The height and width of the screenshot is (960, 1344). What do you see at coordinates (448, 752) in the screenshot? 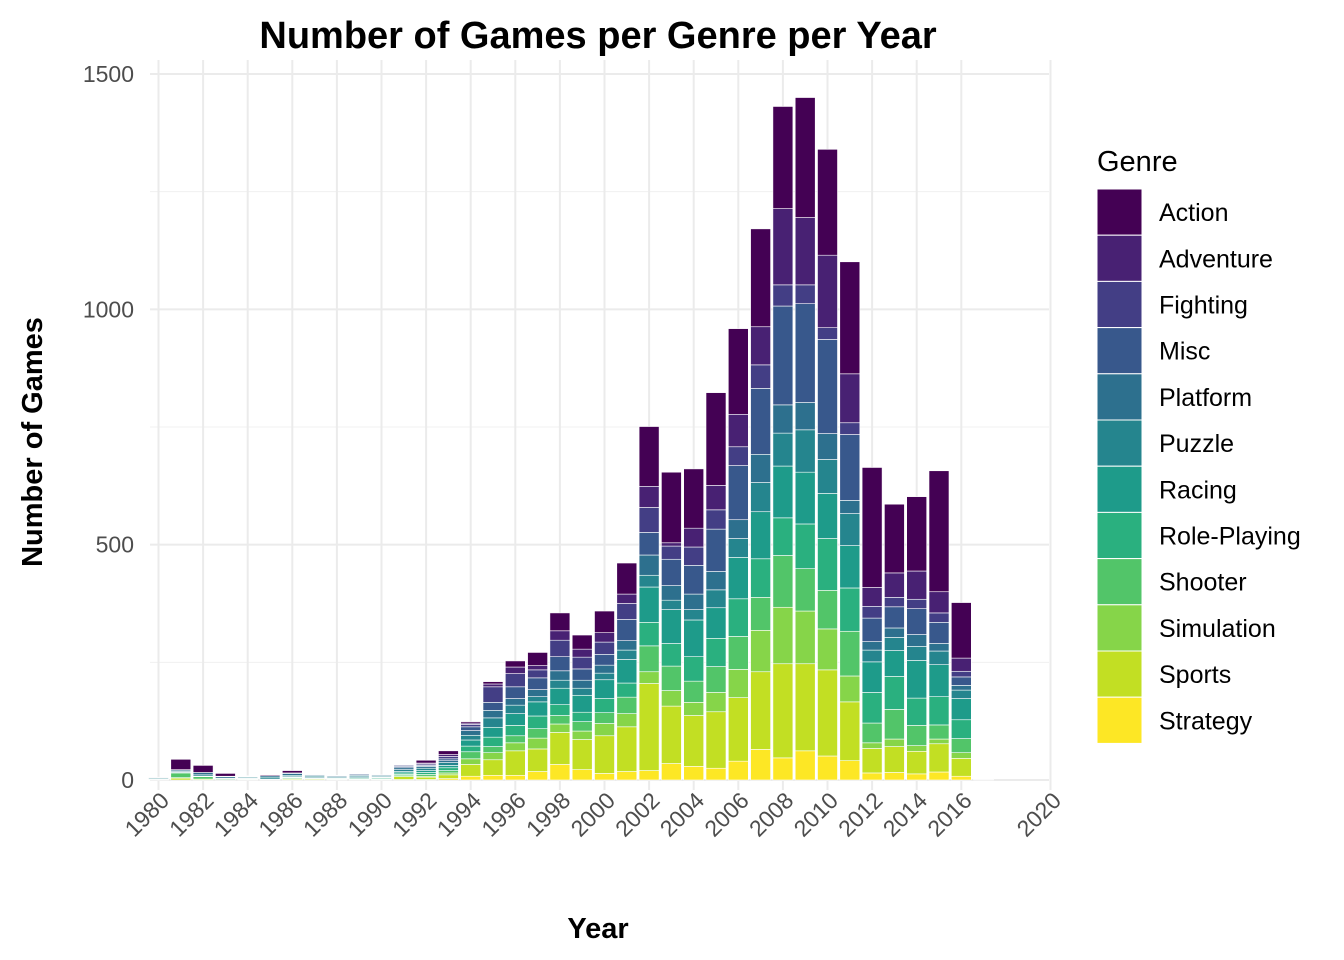
I see `bar-segment-action-1993` at bounding box center [448, 752].